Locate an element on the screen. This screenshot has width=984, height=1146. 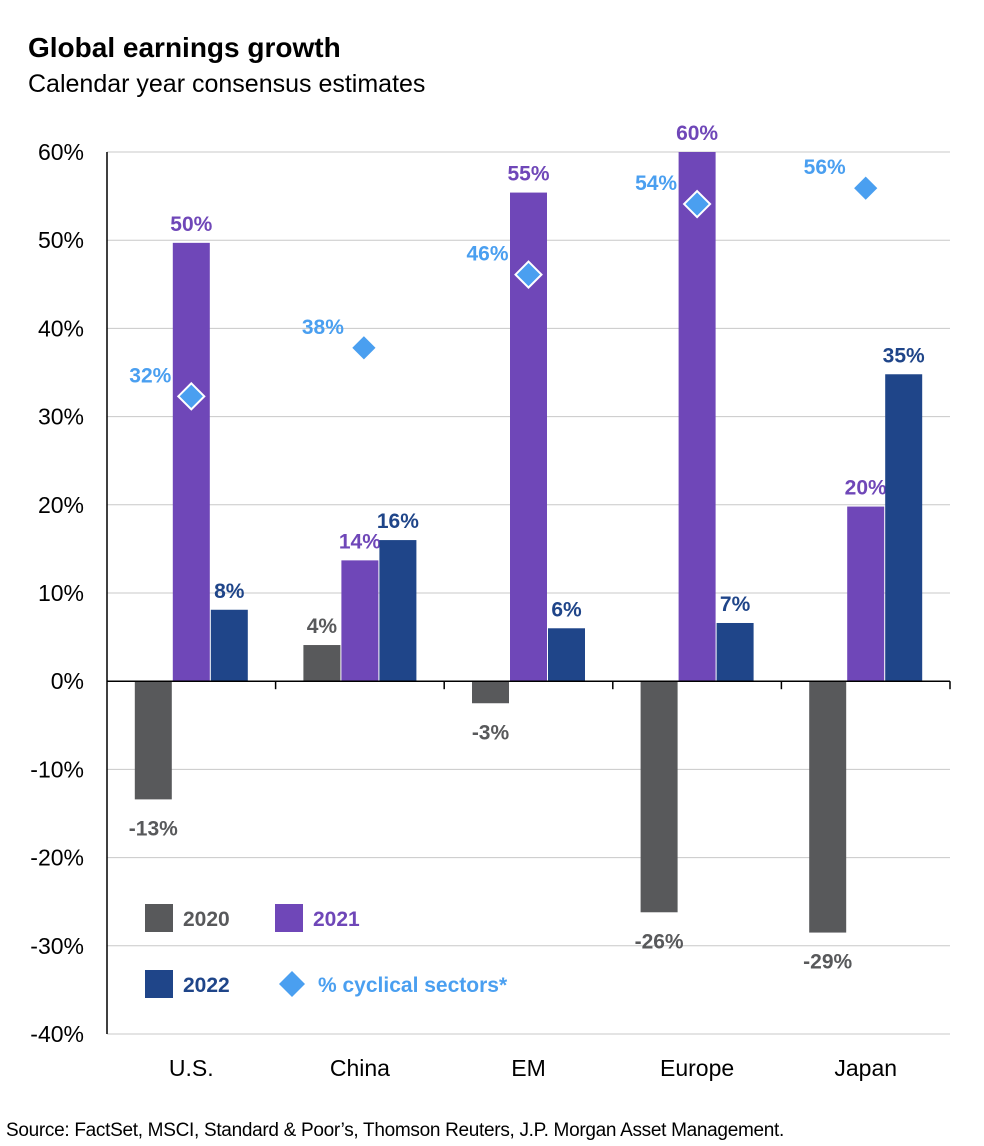
x-tick-label: Europe is located at coordinates (697, 1068).